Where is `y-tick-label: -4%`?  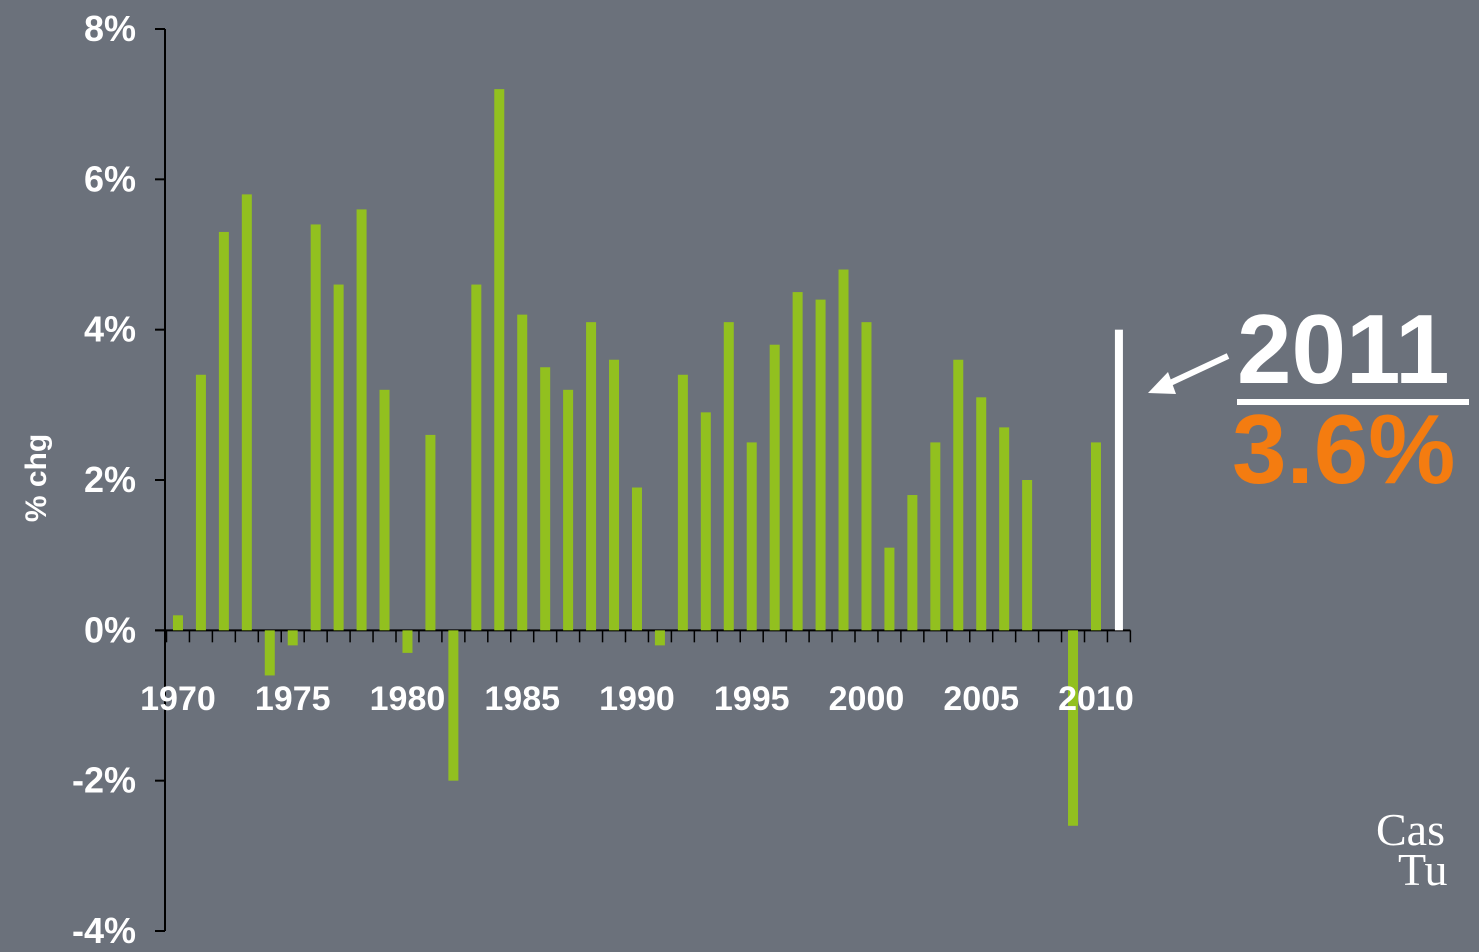 y-tick-label: -4% is located at coordinates (104, 930).